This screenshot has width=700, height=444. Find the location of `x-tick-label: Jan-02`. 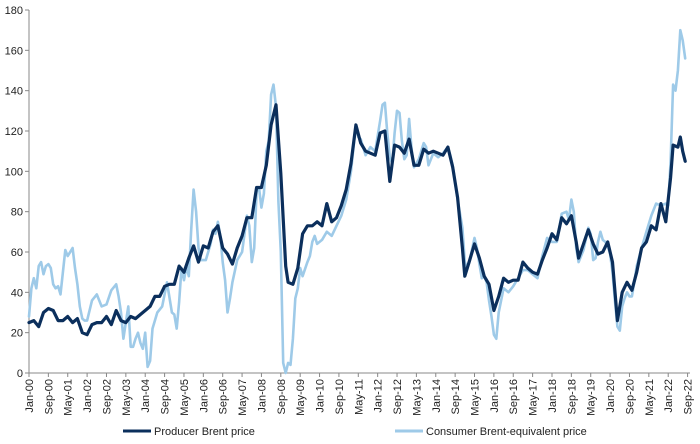

x-tick-label: Jan-02 is located at coordinates (88, 396).